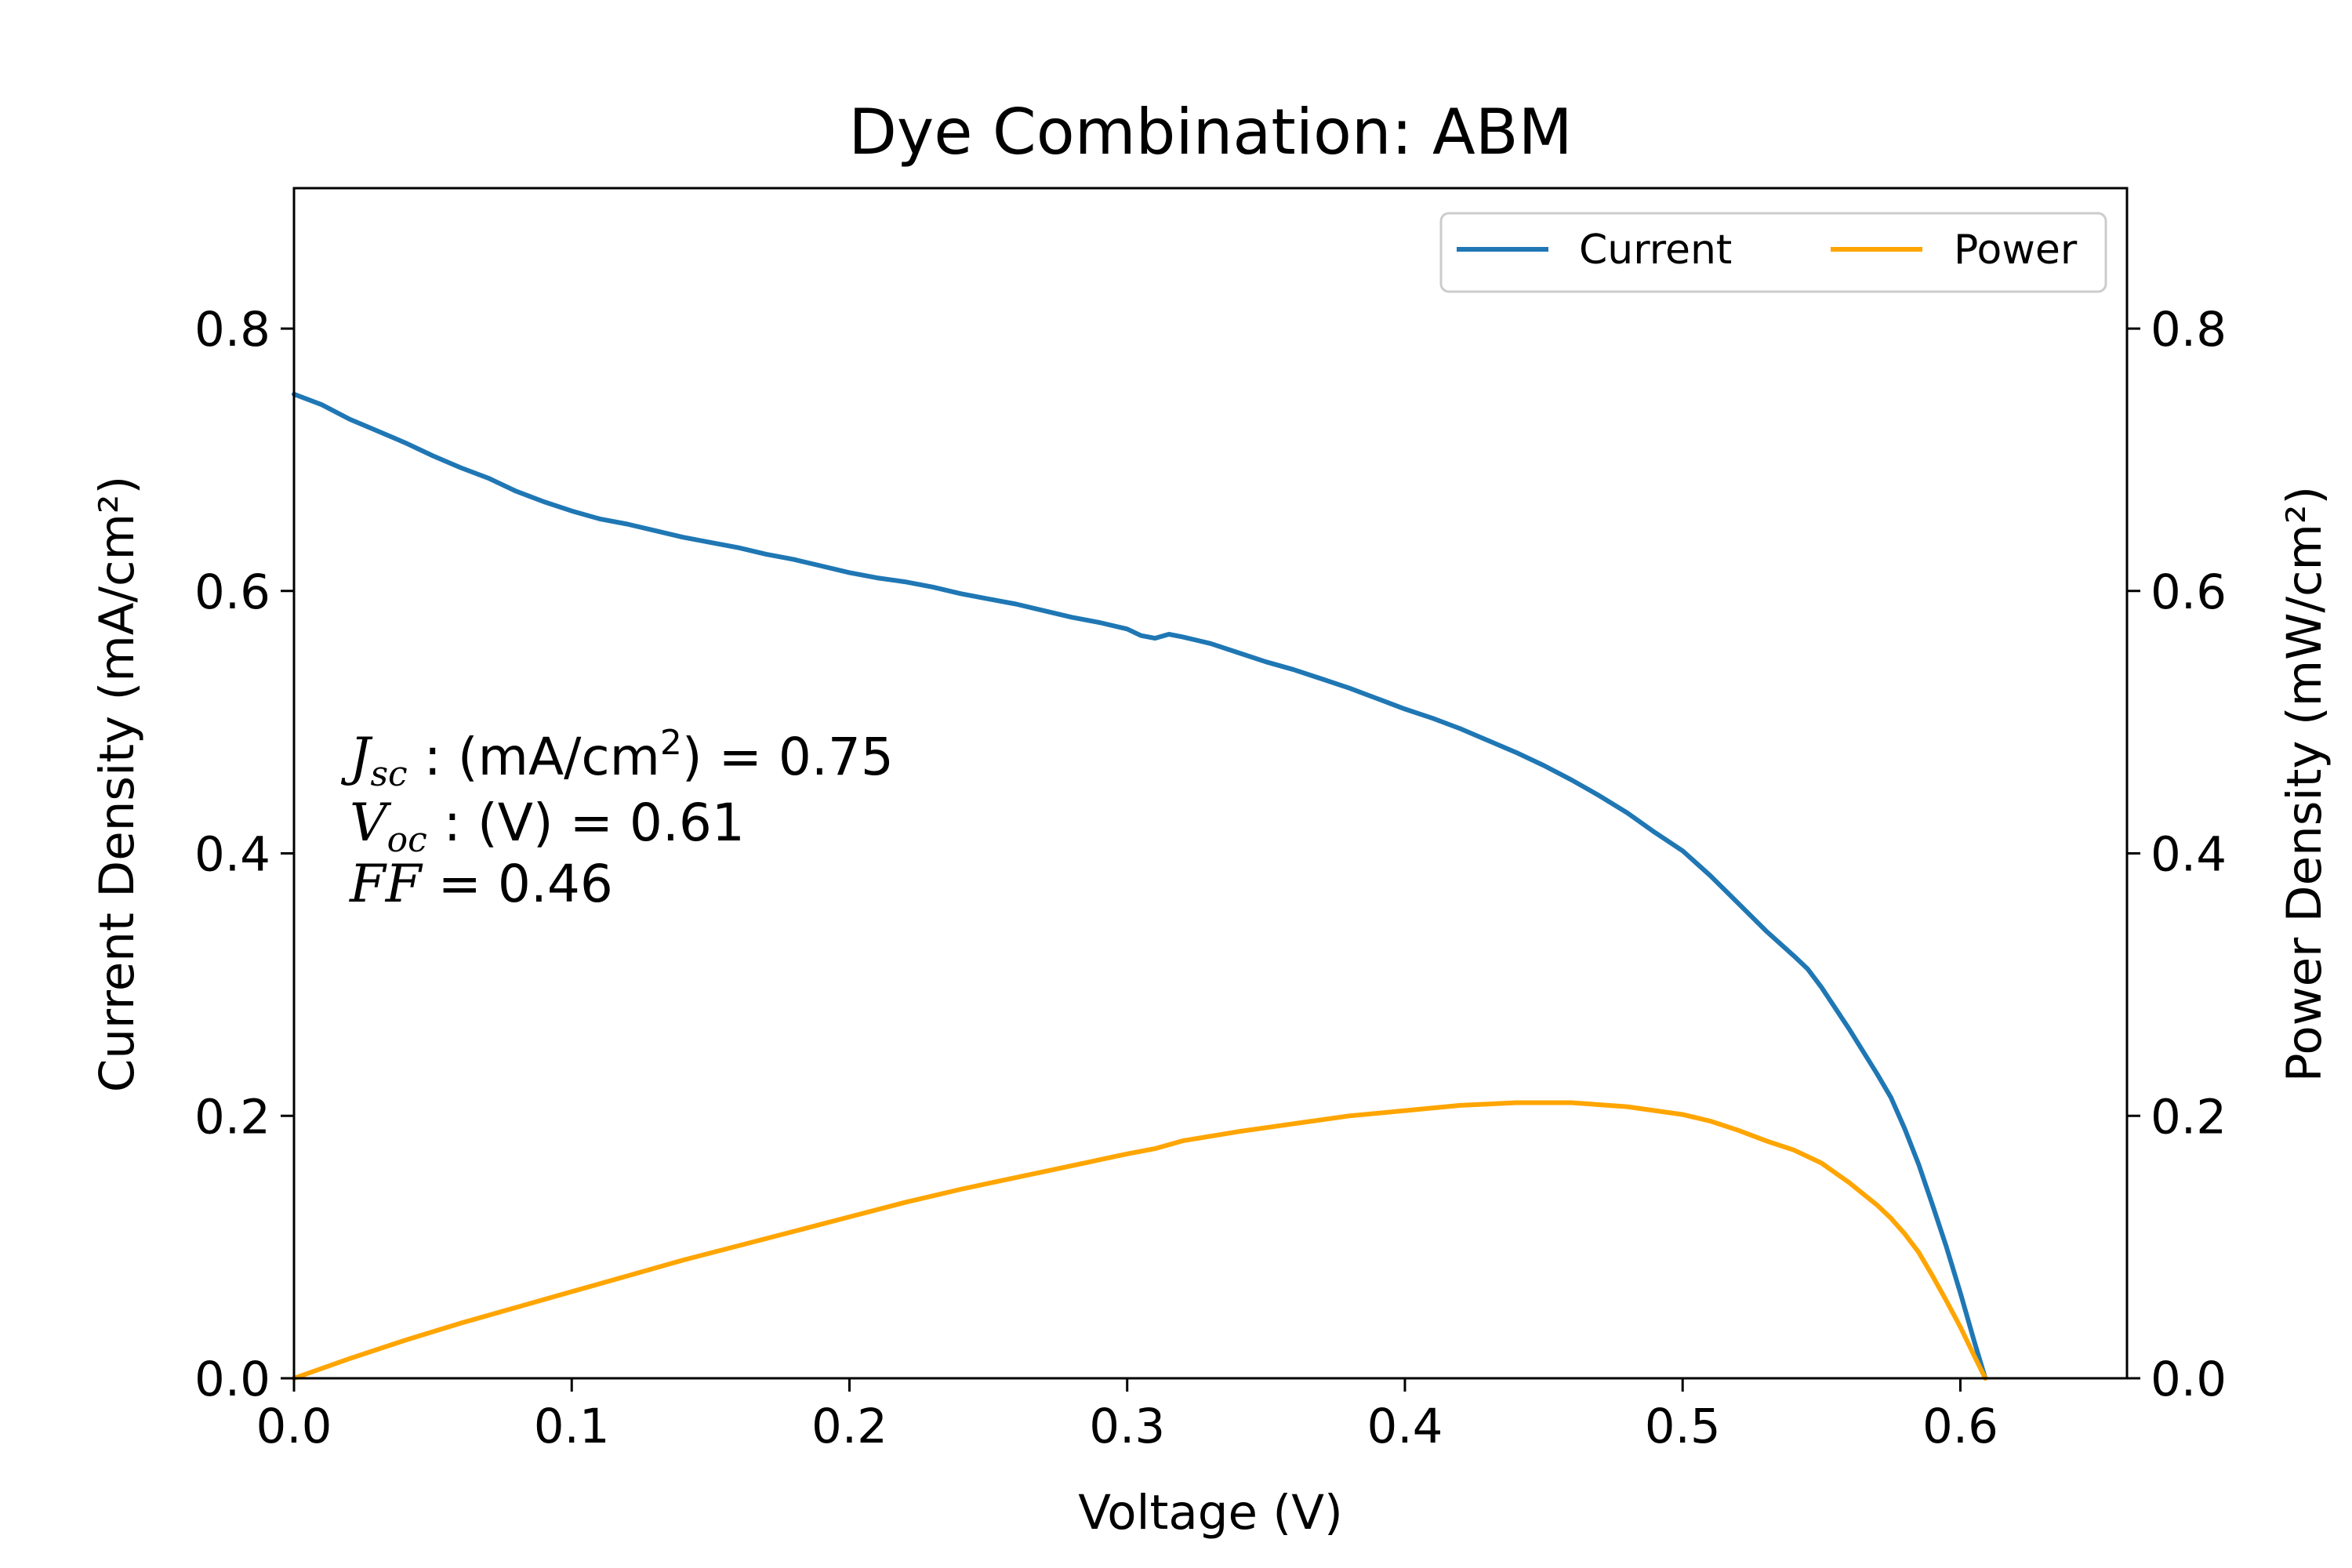 The width and height of the screenshot is (2352, 1568). Describe the element at coordinates (232, 1117) in the screenshot. I see `y-left-tick-label: 0.2` at that location.